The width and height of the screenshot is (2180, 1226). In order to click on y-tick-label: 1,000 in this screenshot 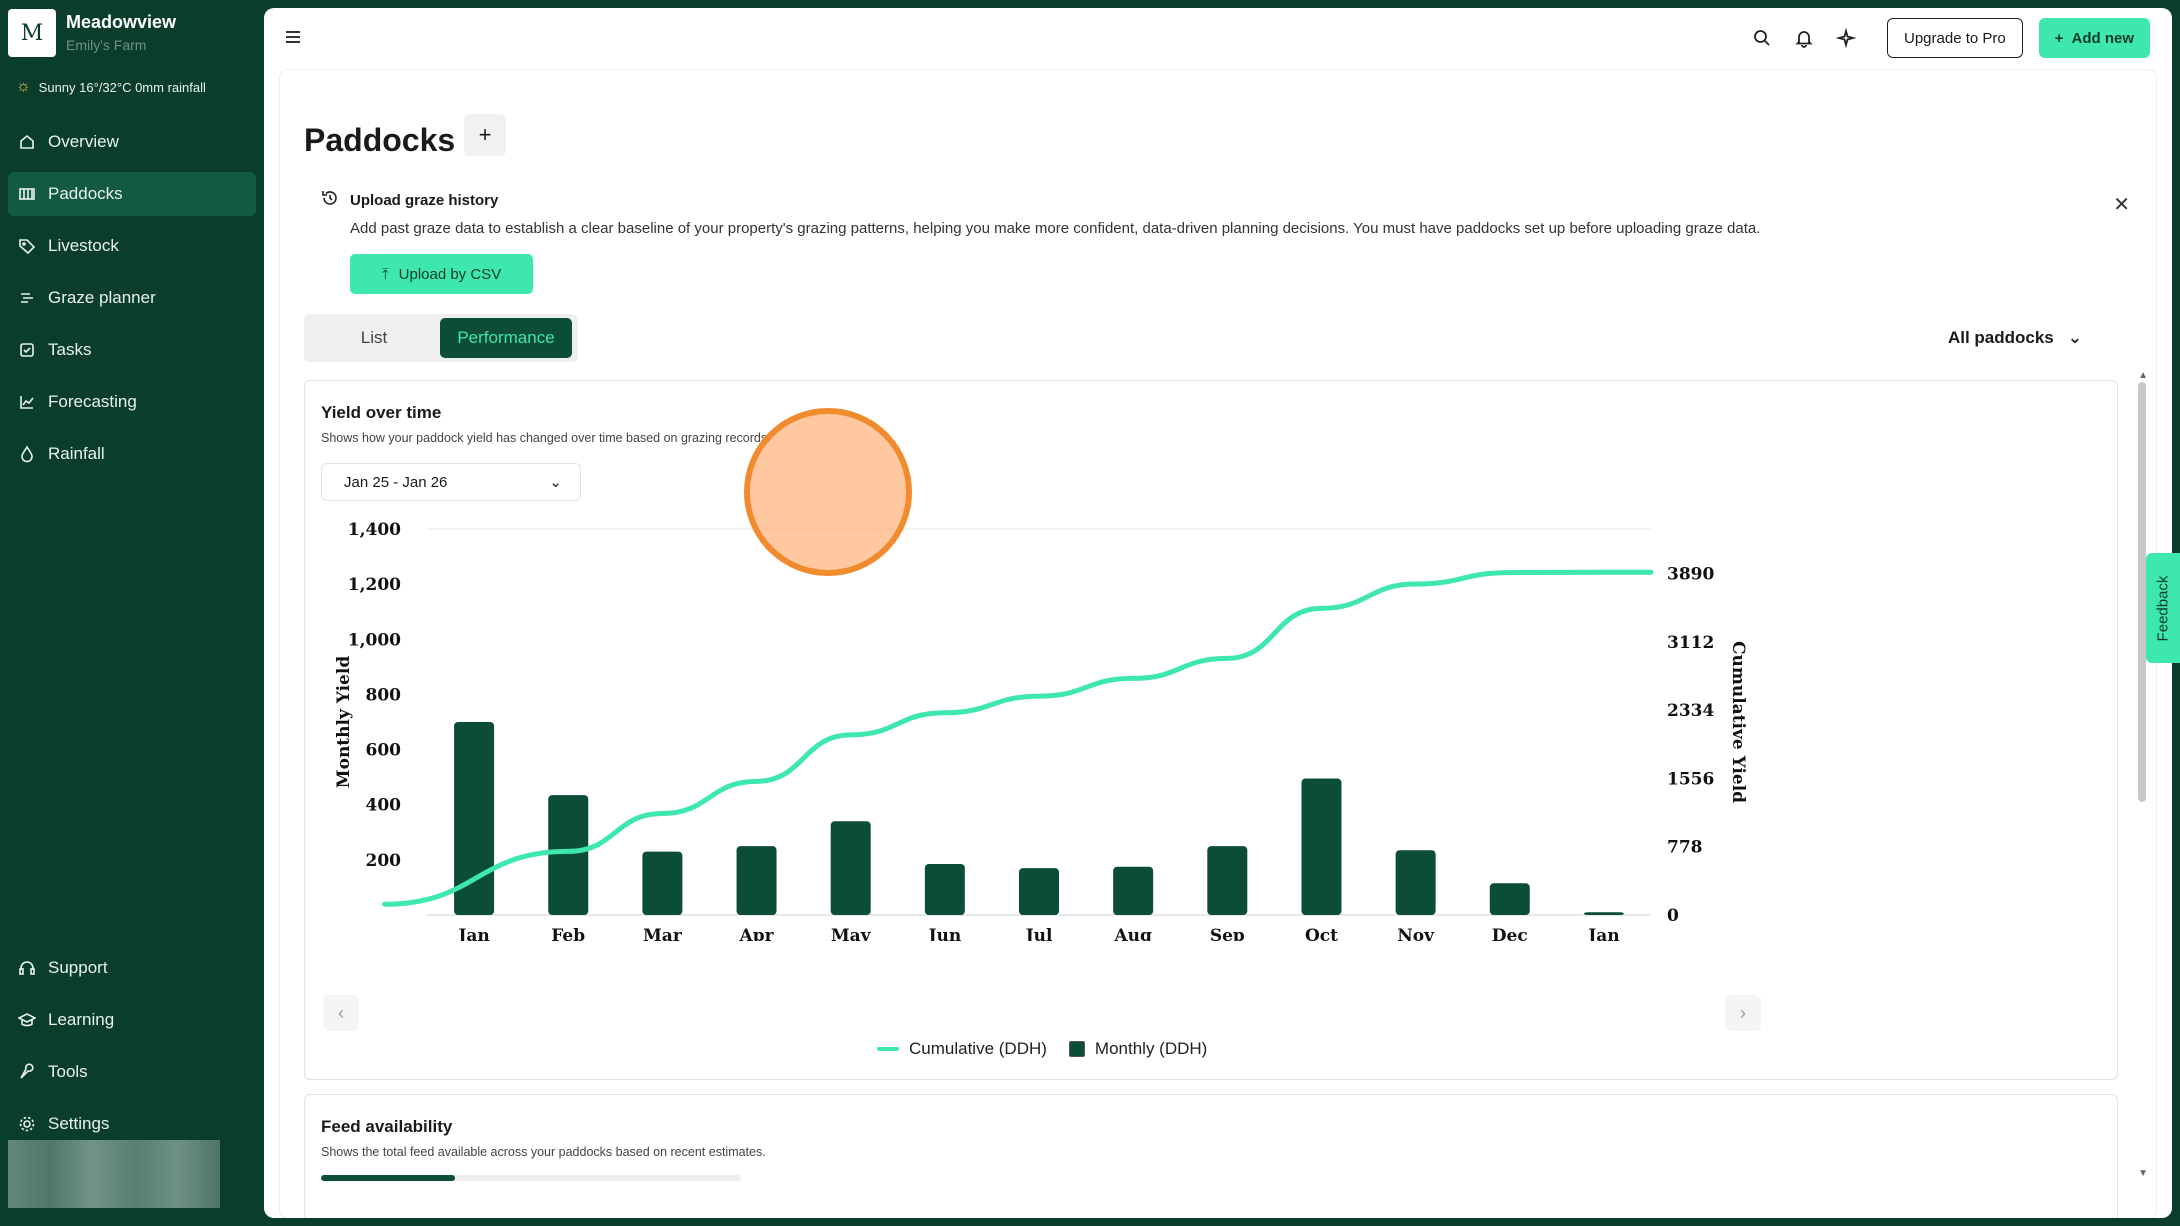, I will do `click(374, 640)`.